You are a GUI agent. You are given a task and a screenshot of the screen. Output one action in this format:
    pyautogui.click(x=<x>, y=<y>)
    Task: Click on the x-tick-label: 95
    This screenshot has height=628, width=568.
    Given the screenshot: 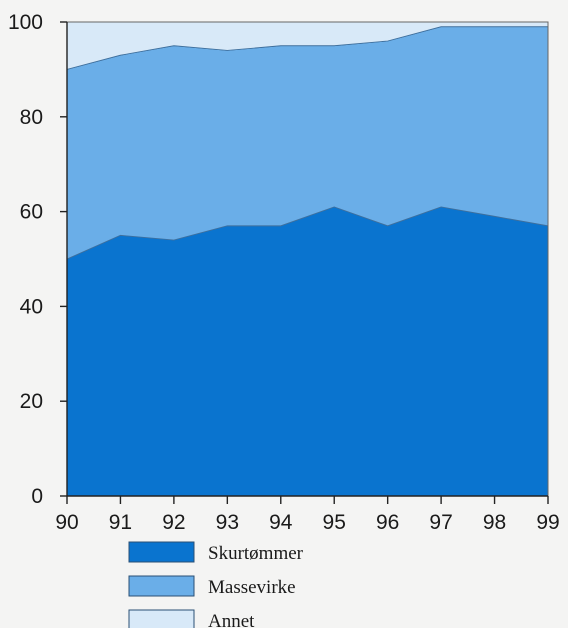 What is the action you would take?
    pyautogui.click(x=334, y=522)
    